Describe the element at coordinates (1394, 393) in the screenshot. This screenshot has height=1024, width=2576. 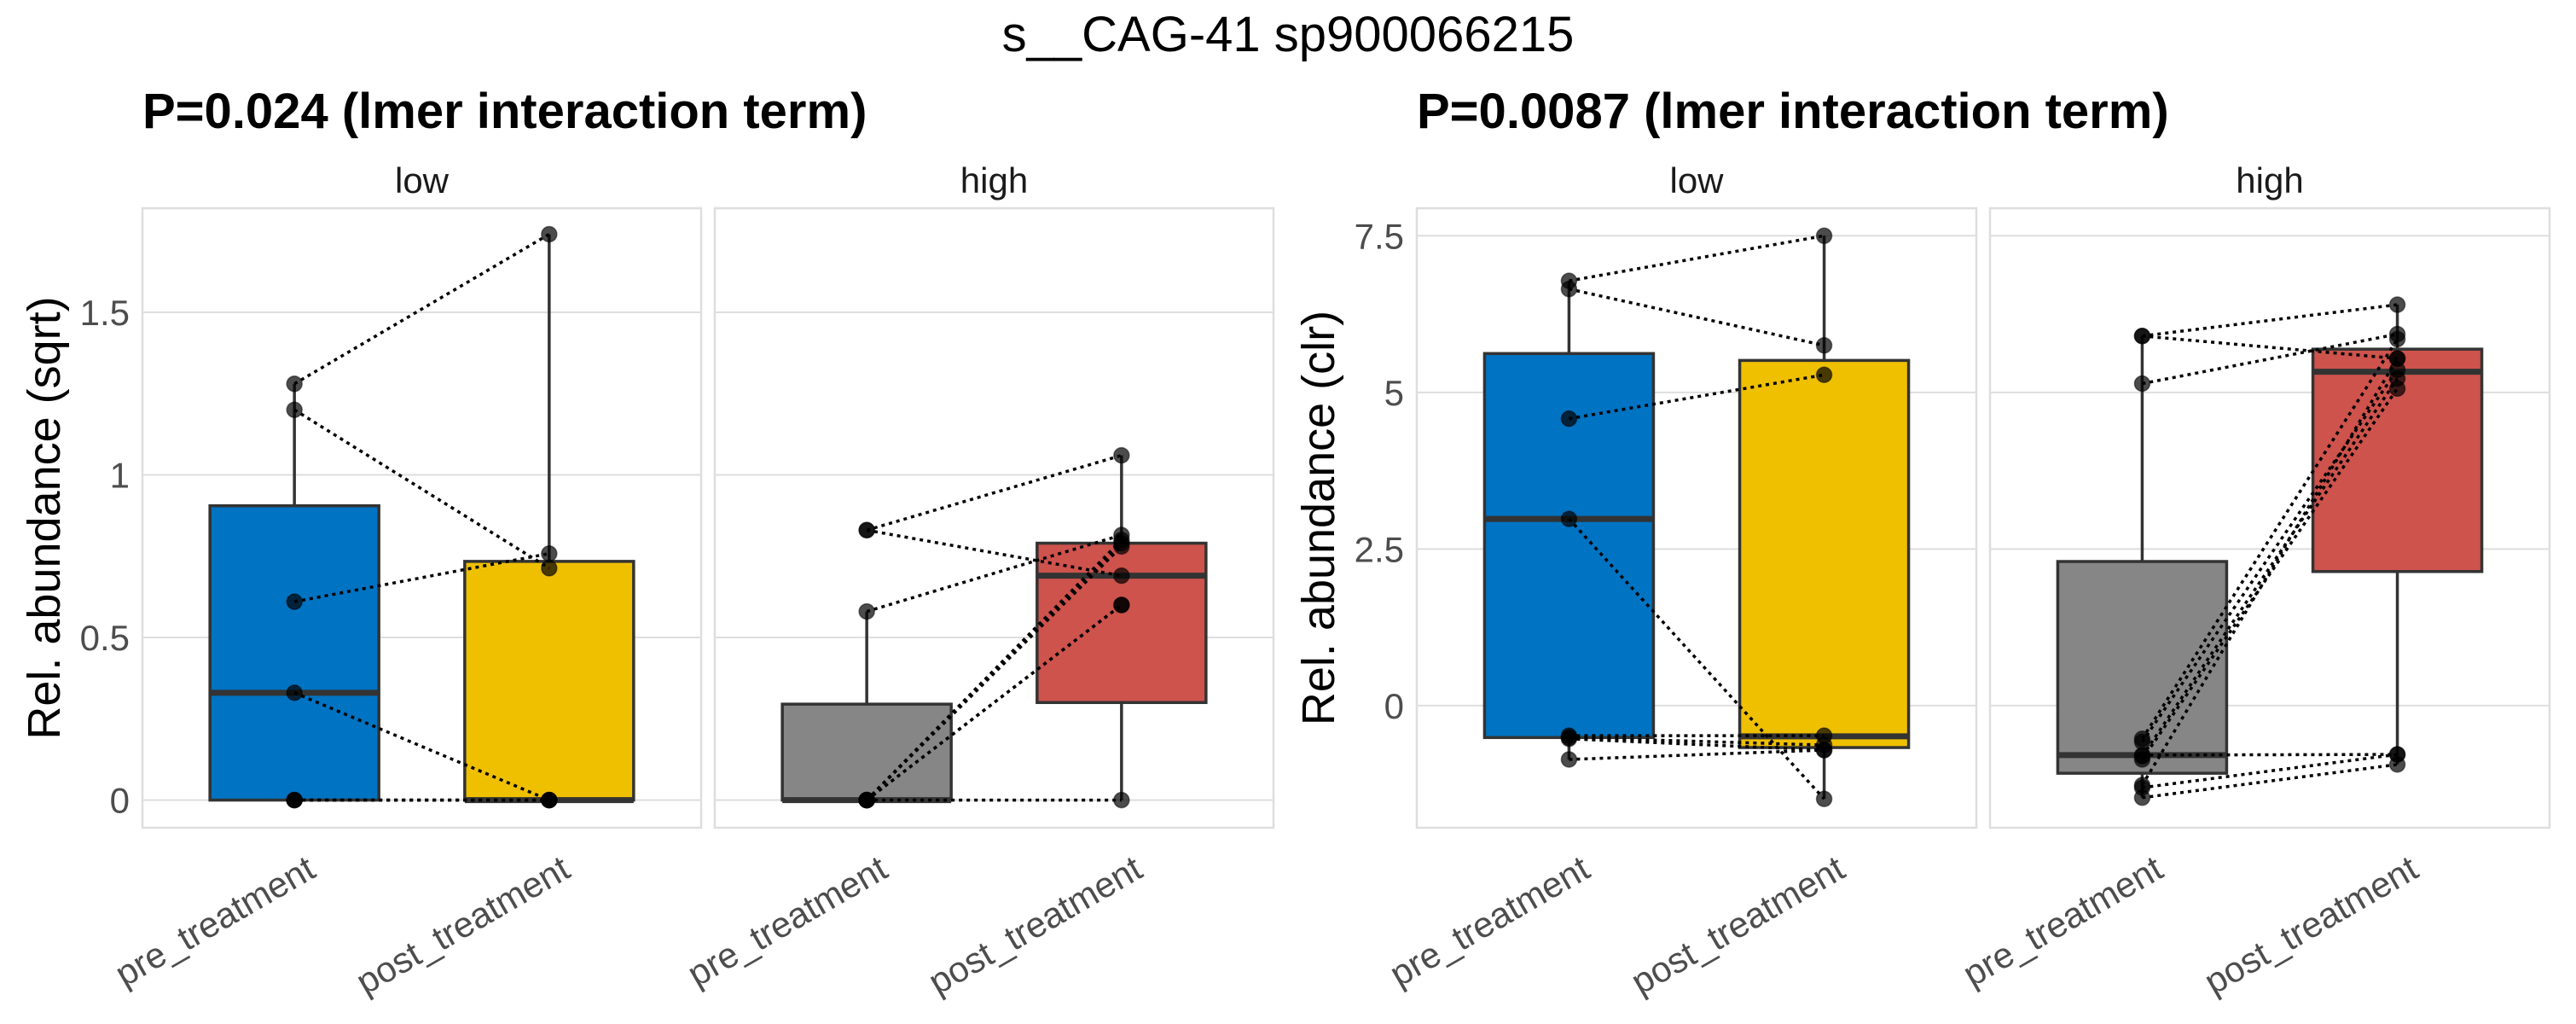
I see `y-tick-label: 5` at that location.